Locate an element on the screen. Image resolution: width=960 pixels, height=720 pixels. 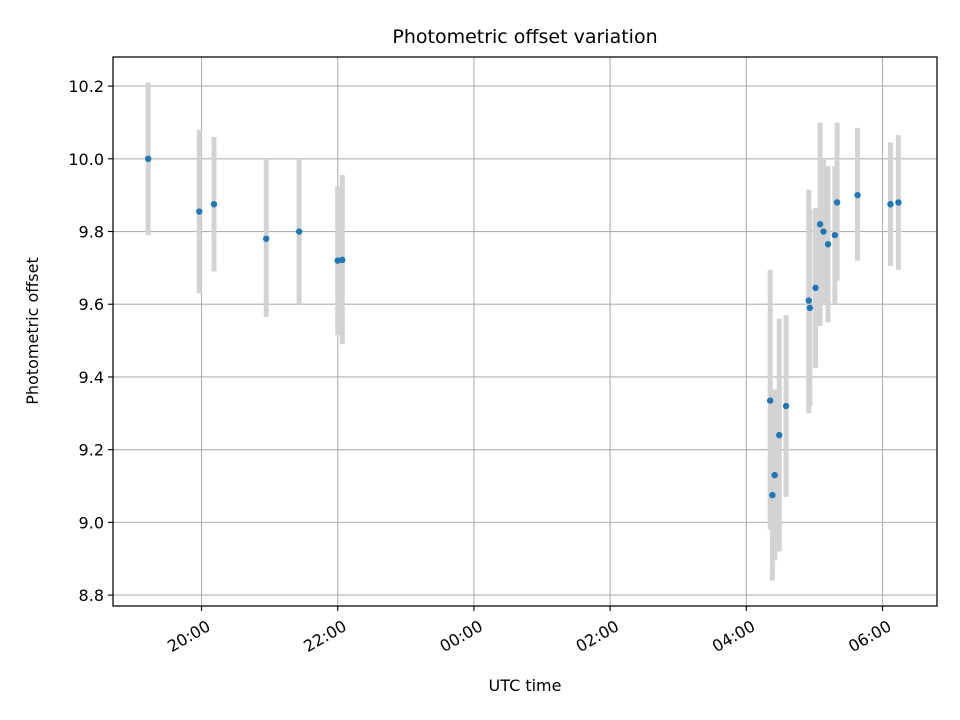
y-tick-label: 9.6 is located at coordinates (91, 304).